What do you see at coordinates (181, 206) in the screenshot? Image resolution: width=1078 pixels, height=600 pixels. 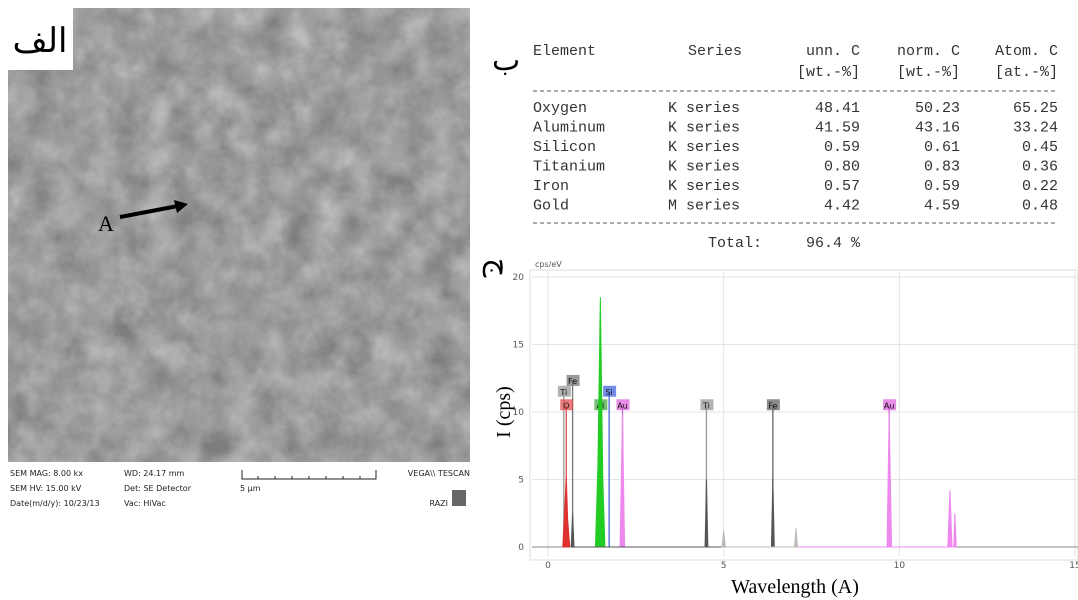 I see `arrow-head` at bounding box center [181, 206].